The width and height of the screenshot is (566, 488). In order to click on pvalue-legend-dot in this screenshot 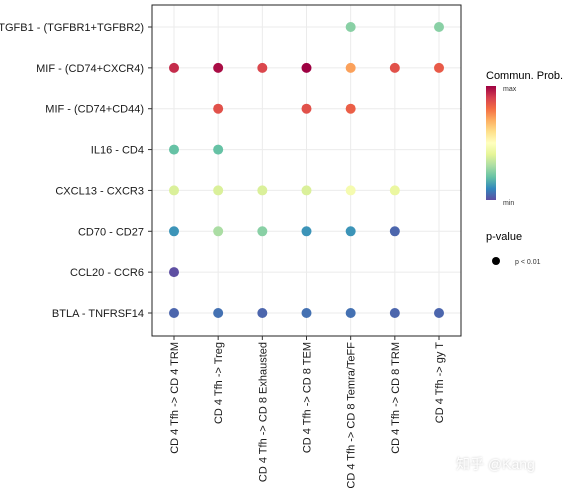, I will do `click(496, 261)`.